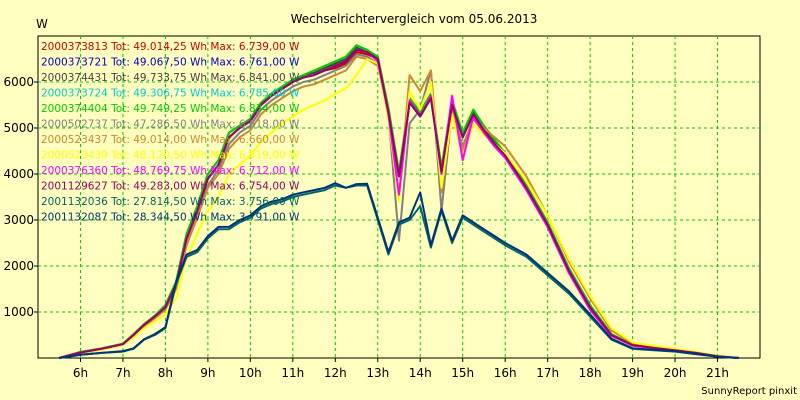  What do you see at coordinates (590, 373) in the screenshot?
I see `x-tick-label: 18h` at bounding box center [590, 373].